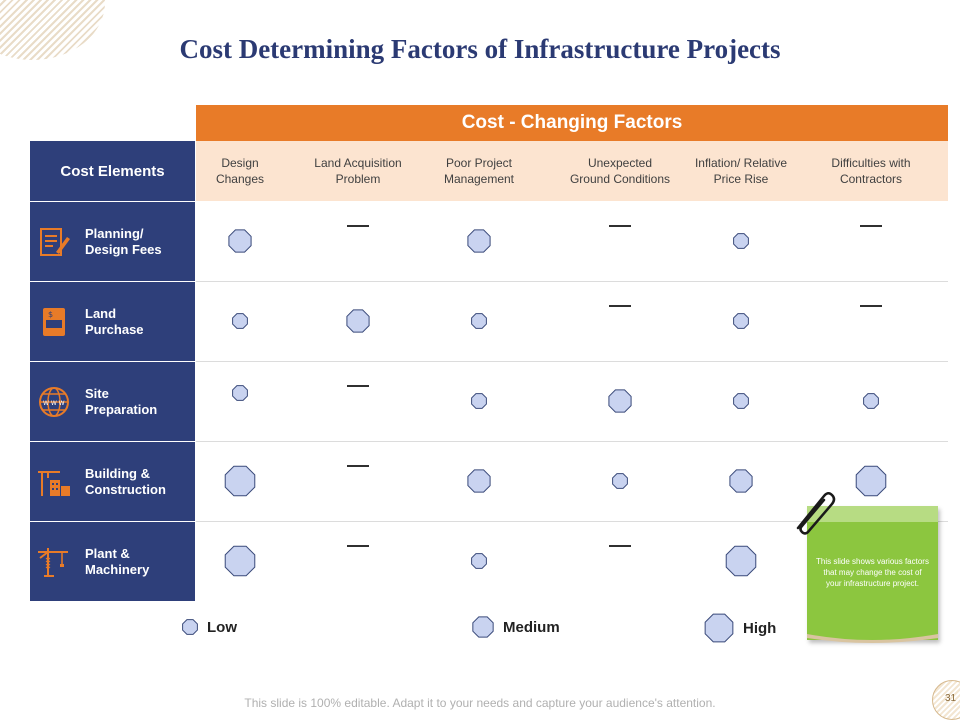 Image resolution: width=960 pixels, height=720 pixels. I want to click on legend-low: Low, so click(209, 627).